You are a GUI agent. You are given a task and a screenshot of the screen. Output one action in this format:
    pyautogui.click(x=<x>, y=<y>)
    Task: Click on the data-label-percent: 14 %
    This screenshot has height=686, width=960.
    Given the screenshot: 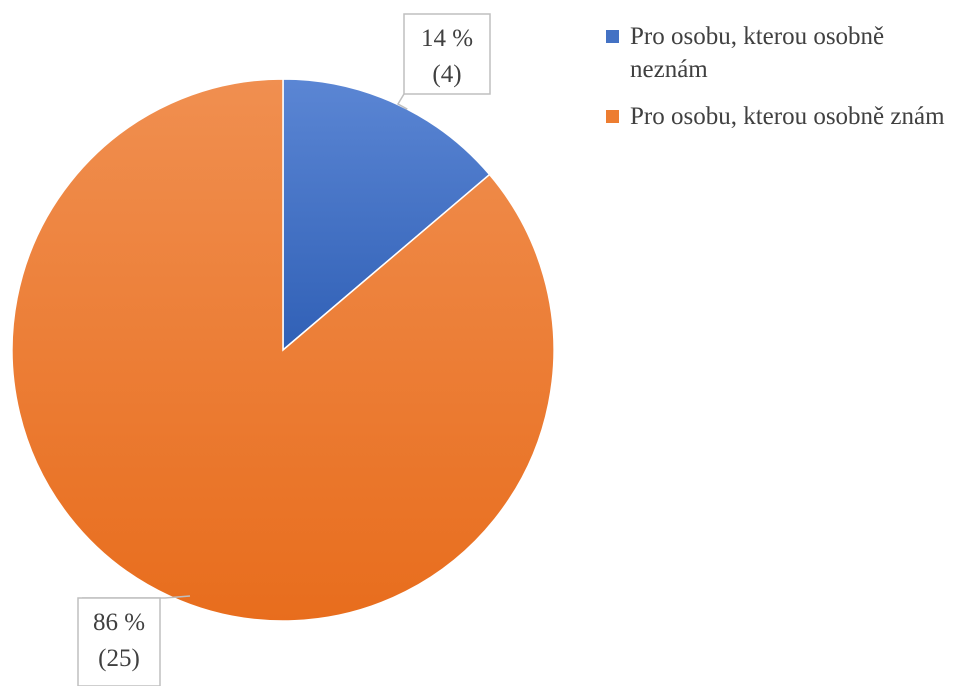 What is the action you would take?
    pyautogui.click(x=447, y=38)
    